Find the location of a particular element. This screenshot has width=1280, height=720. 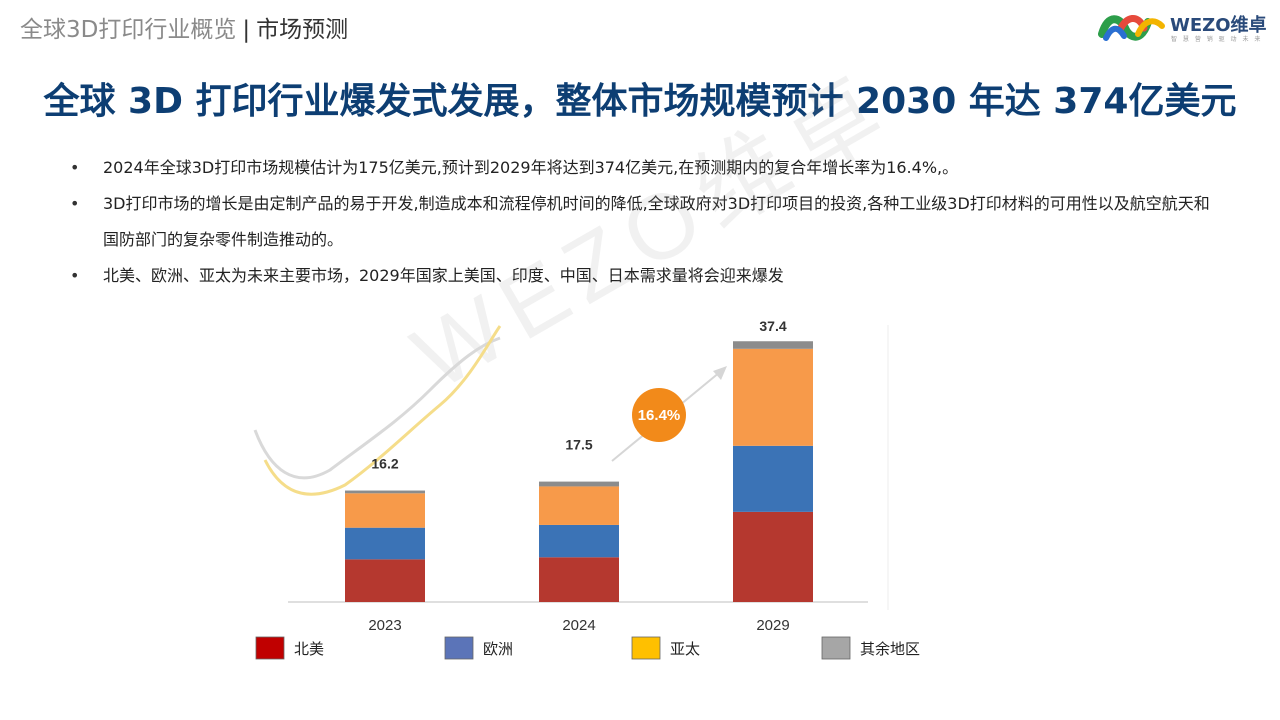

bar-total-label: 37.4 is located at coordinates (772, 326).